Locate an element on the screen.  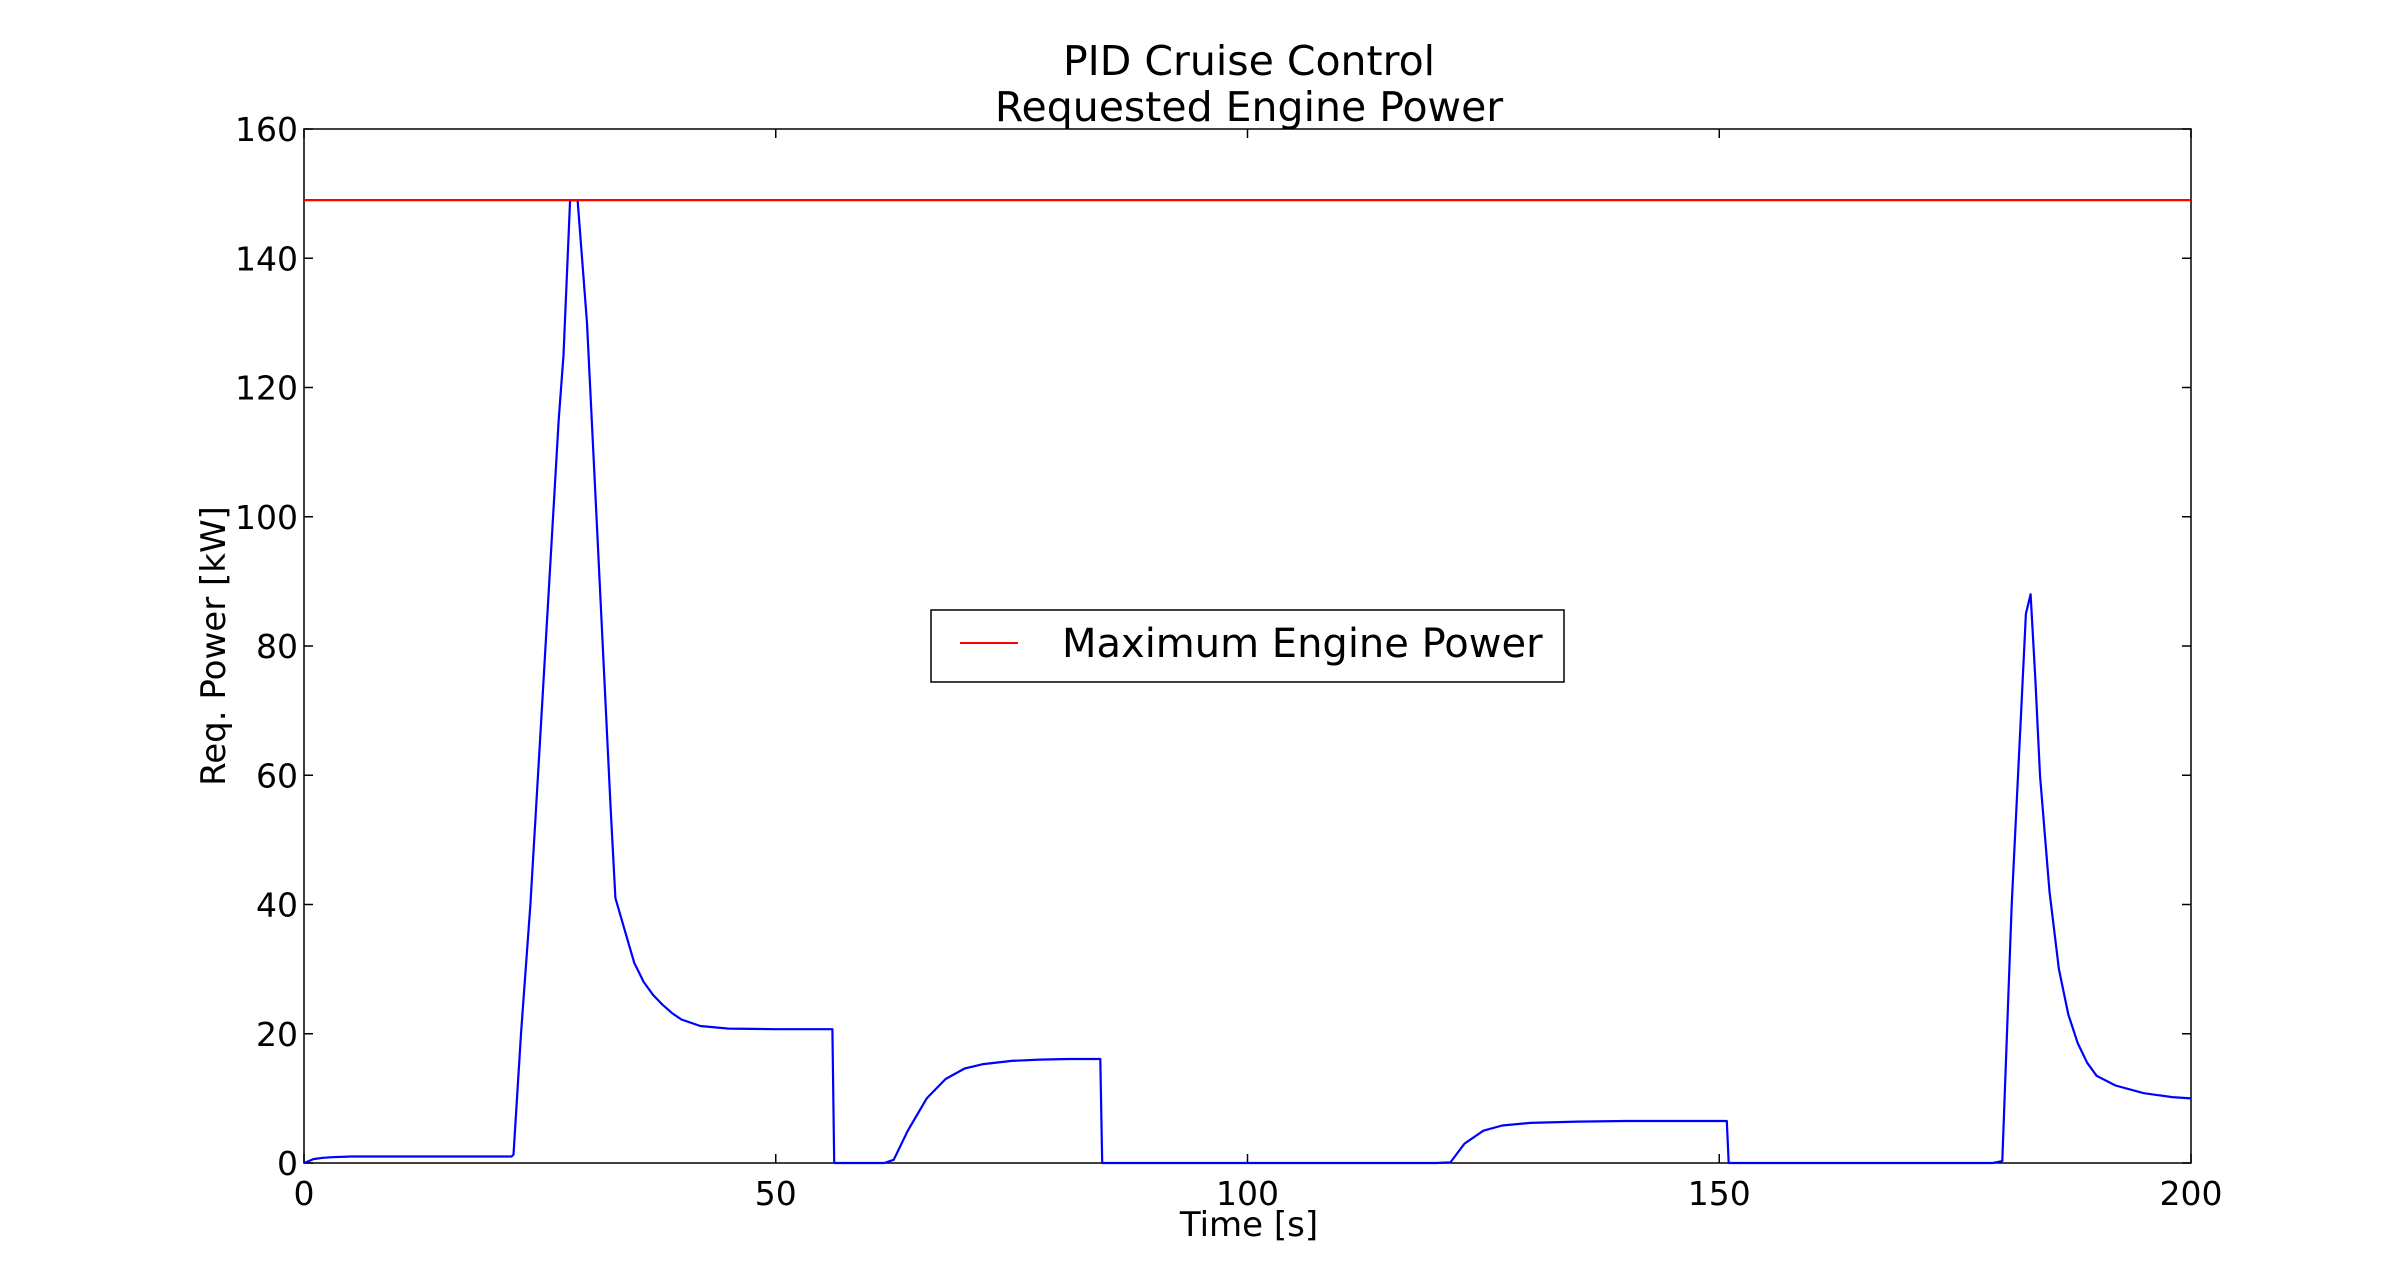
x-tick-label: 150 is located at coordinates (1719, 1193).